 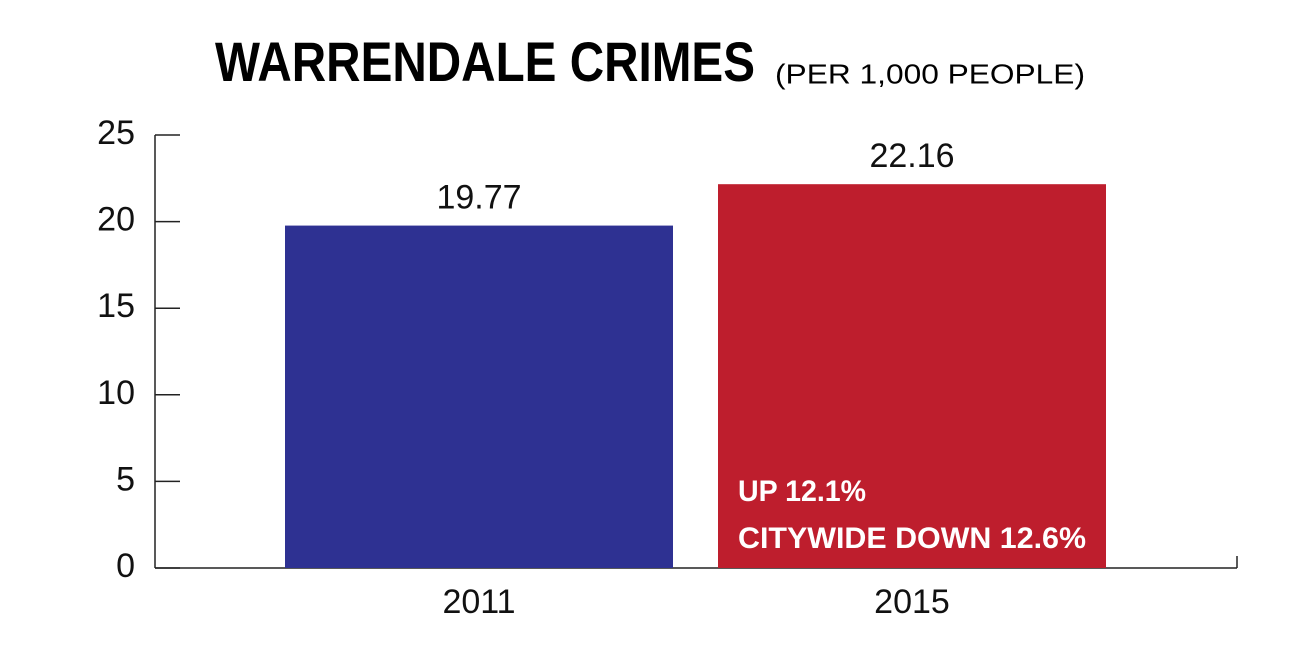 I want to click on y-tick-label: 10, so click(x=116, y=393).